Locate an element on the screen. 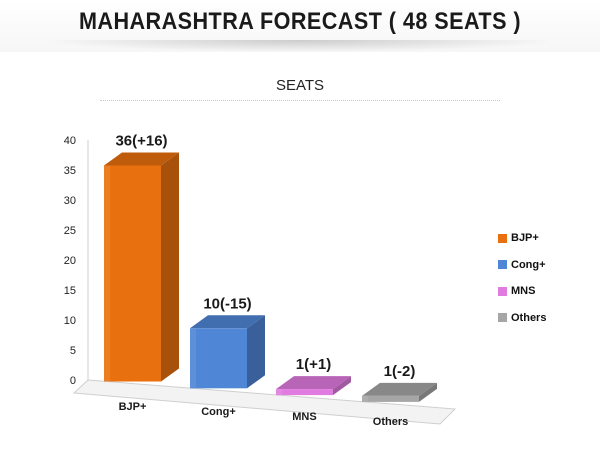 This screenshot has width=600, height=450. y-tick-label: 10 is located at coordinates (70, 321).